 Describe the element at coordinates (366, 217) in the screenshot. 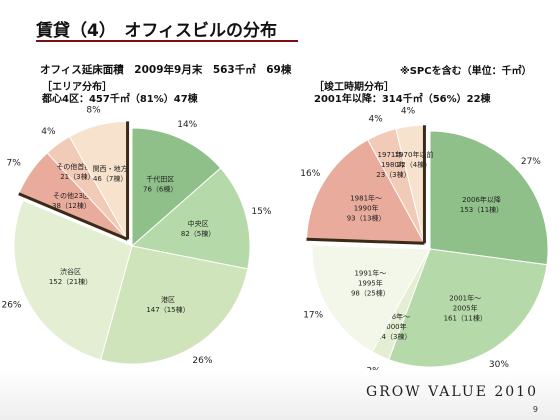

I see `completion-slice-label-5-3: 93（13棟）` at that location.